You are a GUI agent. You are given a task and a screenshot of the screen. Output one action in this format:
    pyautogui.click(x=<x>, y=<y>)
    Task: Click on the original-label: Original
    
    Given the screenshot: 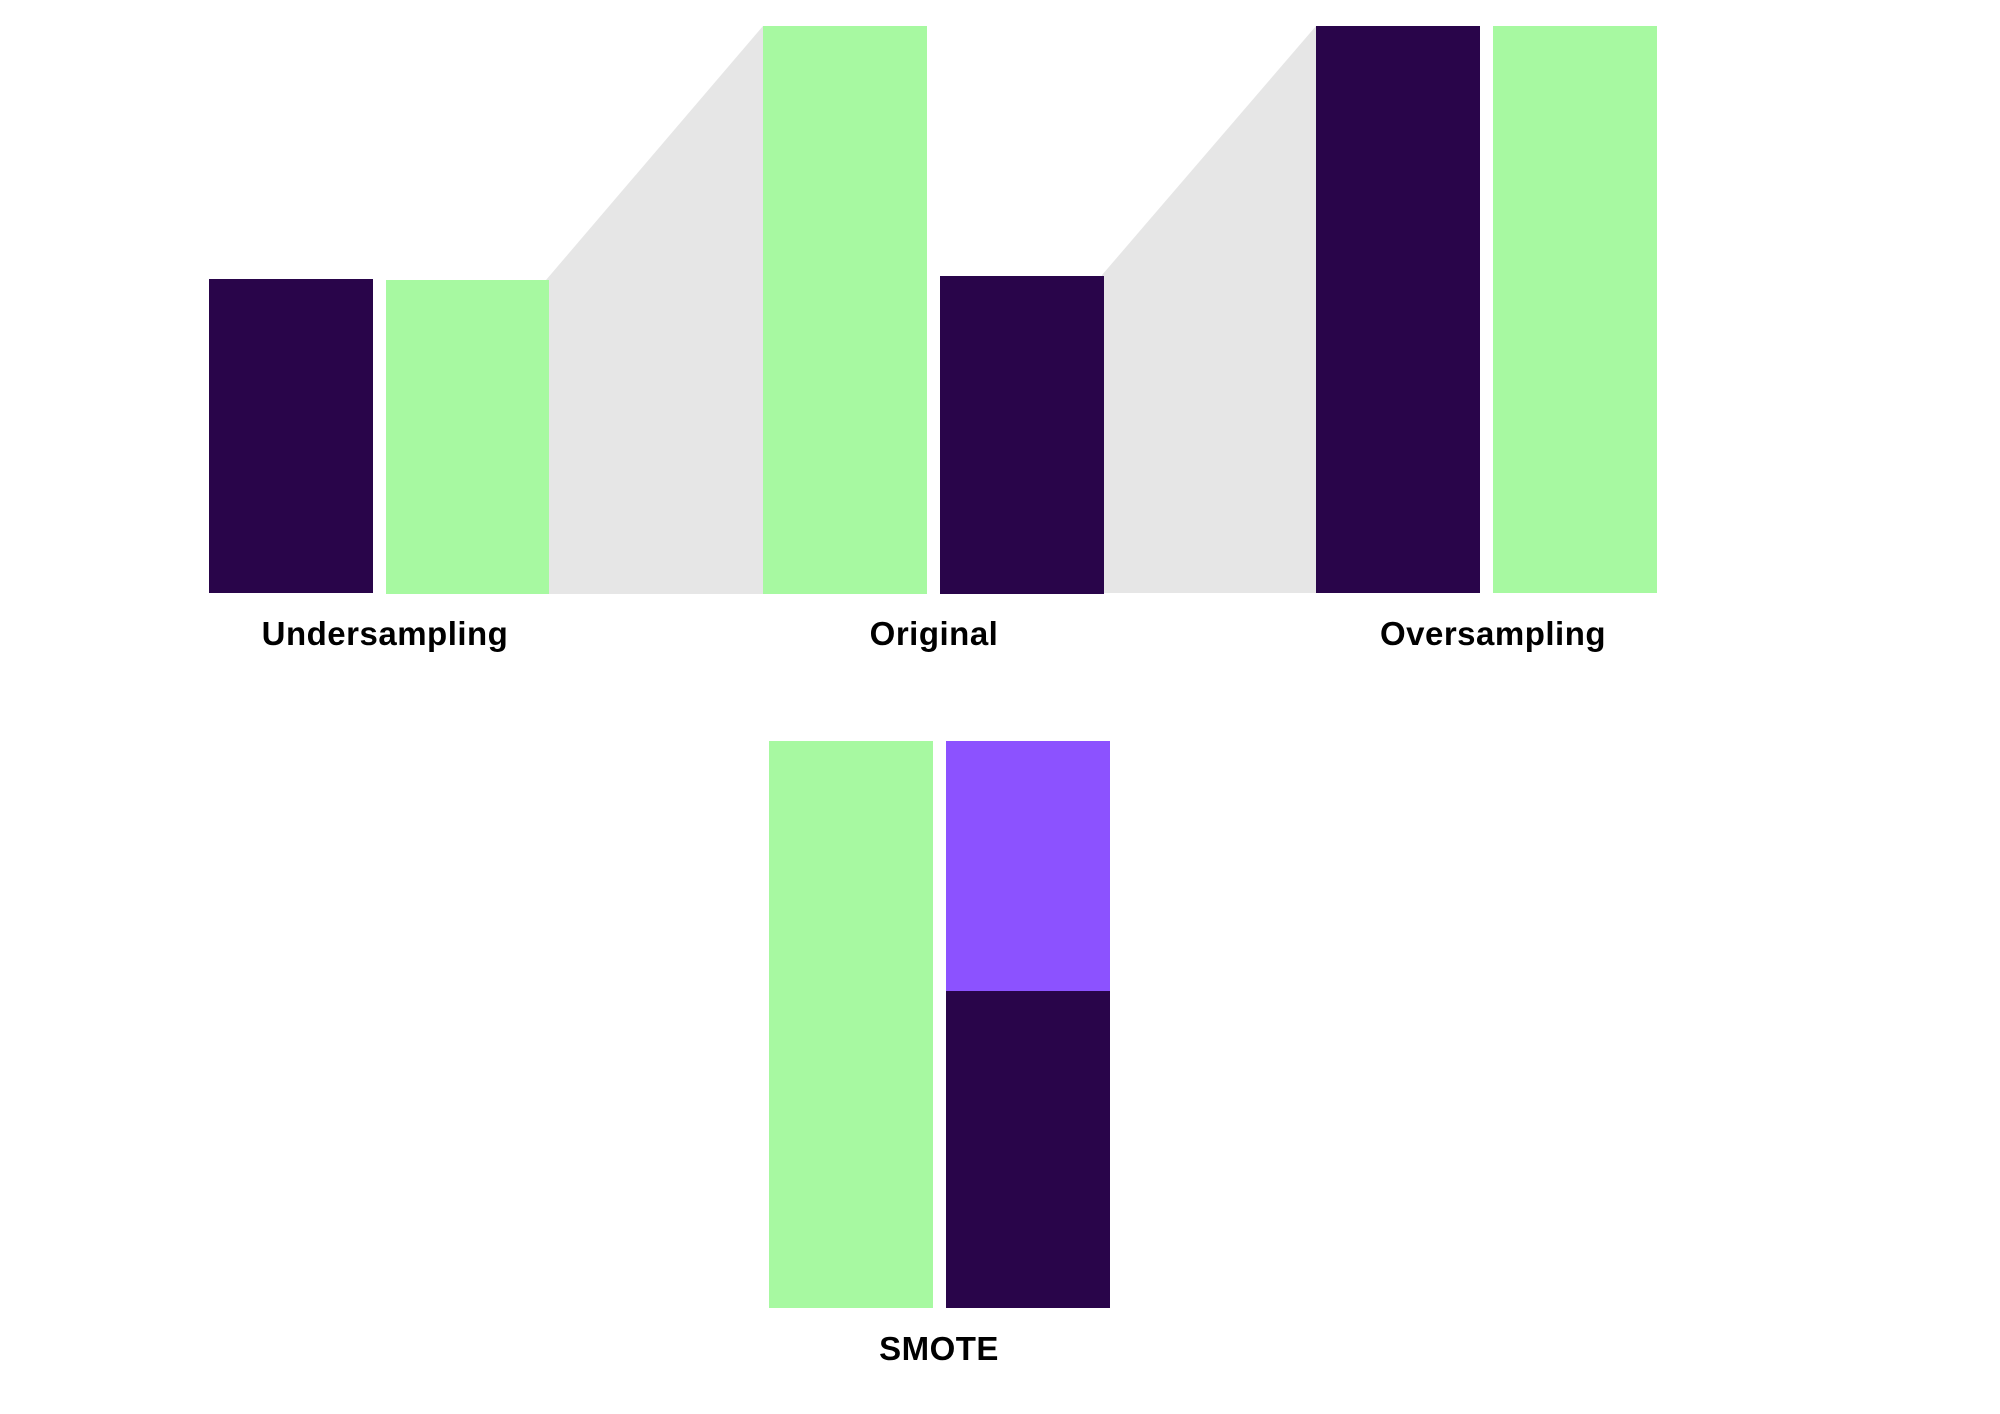 What is the action you would take?
    pyautogui.click(x=934, y=633)
    